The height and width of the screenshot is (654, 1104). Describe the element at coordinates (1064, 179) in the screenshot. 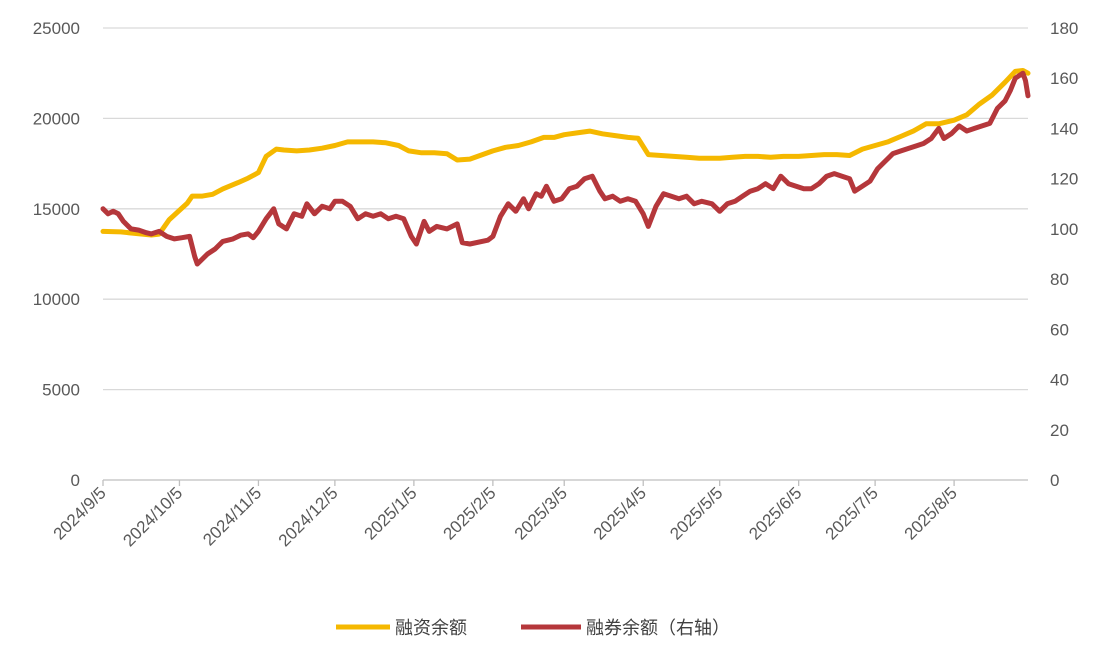

I see `y-right-tick-label: 120` at that location.